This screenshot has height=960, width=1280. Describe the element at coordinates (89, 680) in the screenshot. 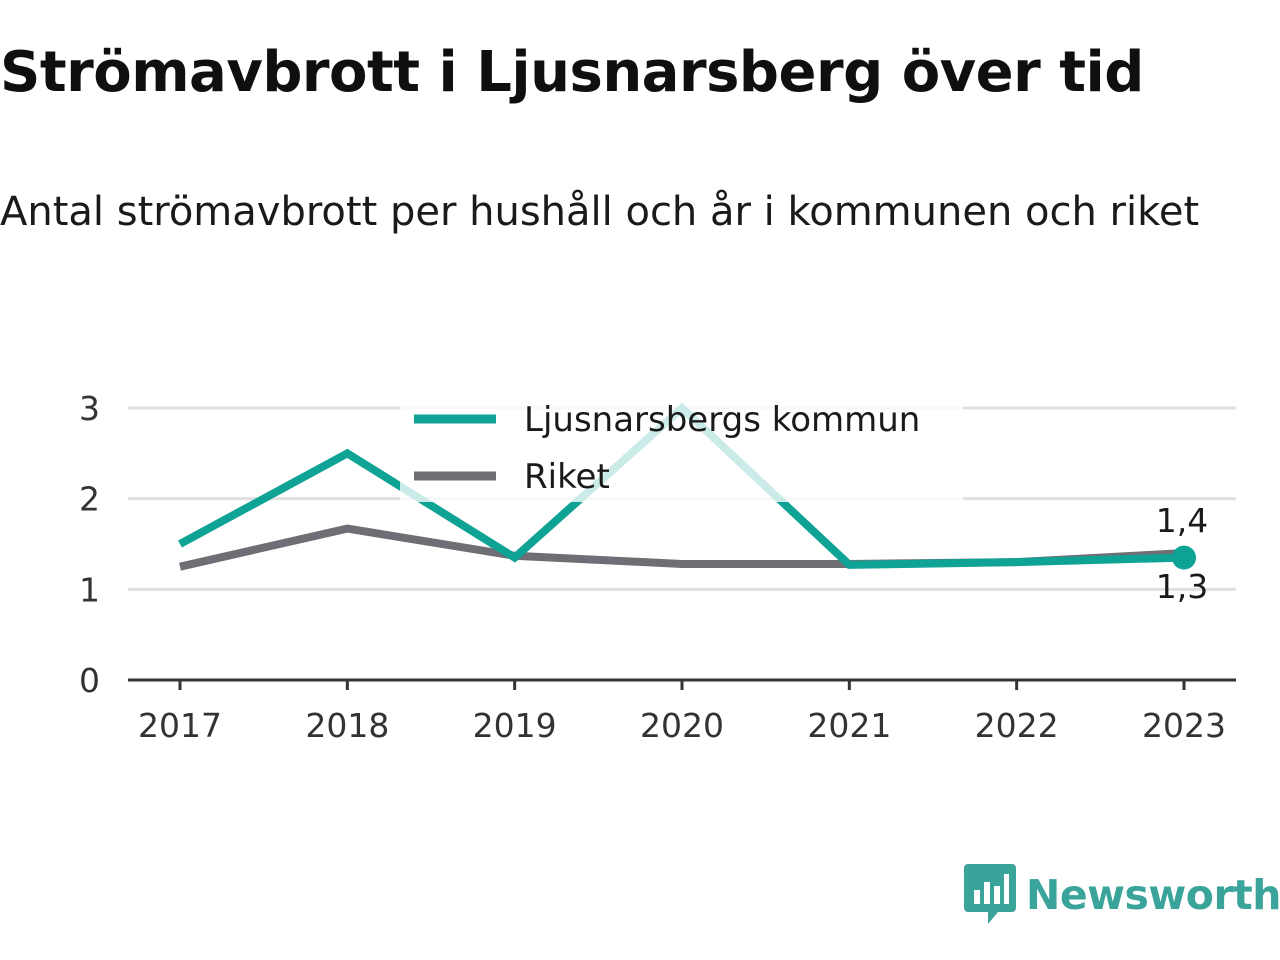

I see `y-tick-label: 0` at that location.